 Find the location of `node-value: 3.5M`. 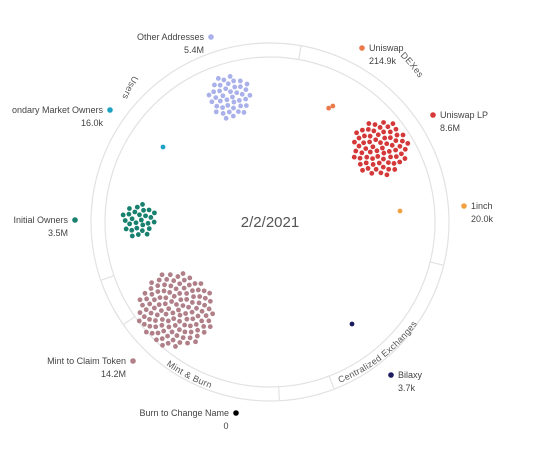

node-value: 3.5M is located at coordinates (58, 233).